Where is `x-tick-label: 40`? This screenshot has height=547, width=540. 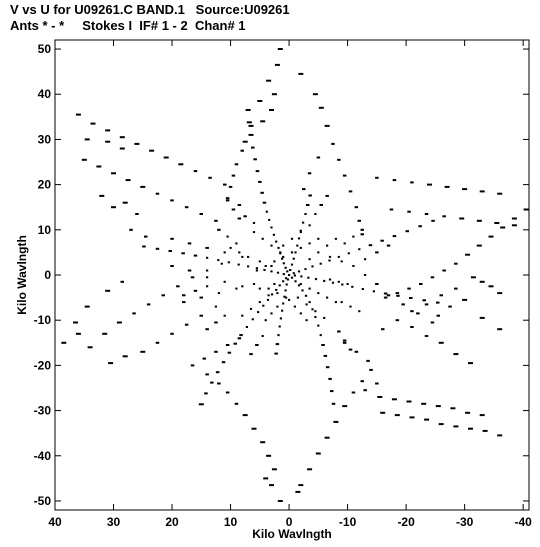
x-tick-label: 40 is located at coordinates (55, 522).